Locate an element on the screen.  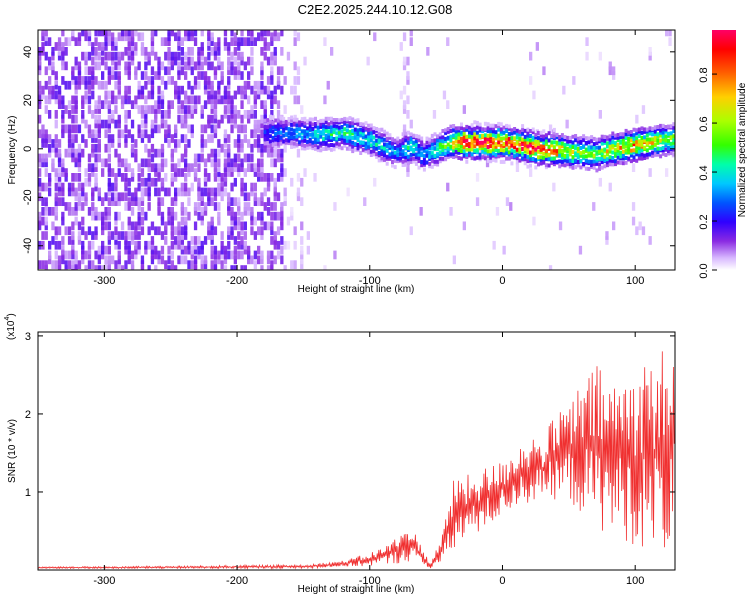
y-tick-label: 20 is located at coordinates (28, 100).